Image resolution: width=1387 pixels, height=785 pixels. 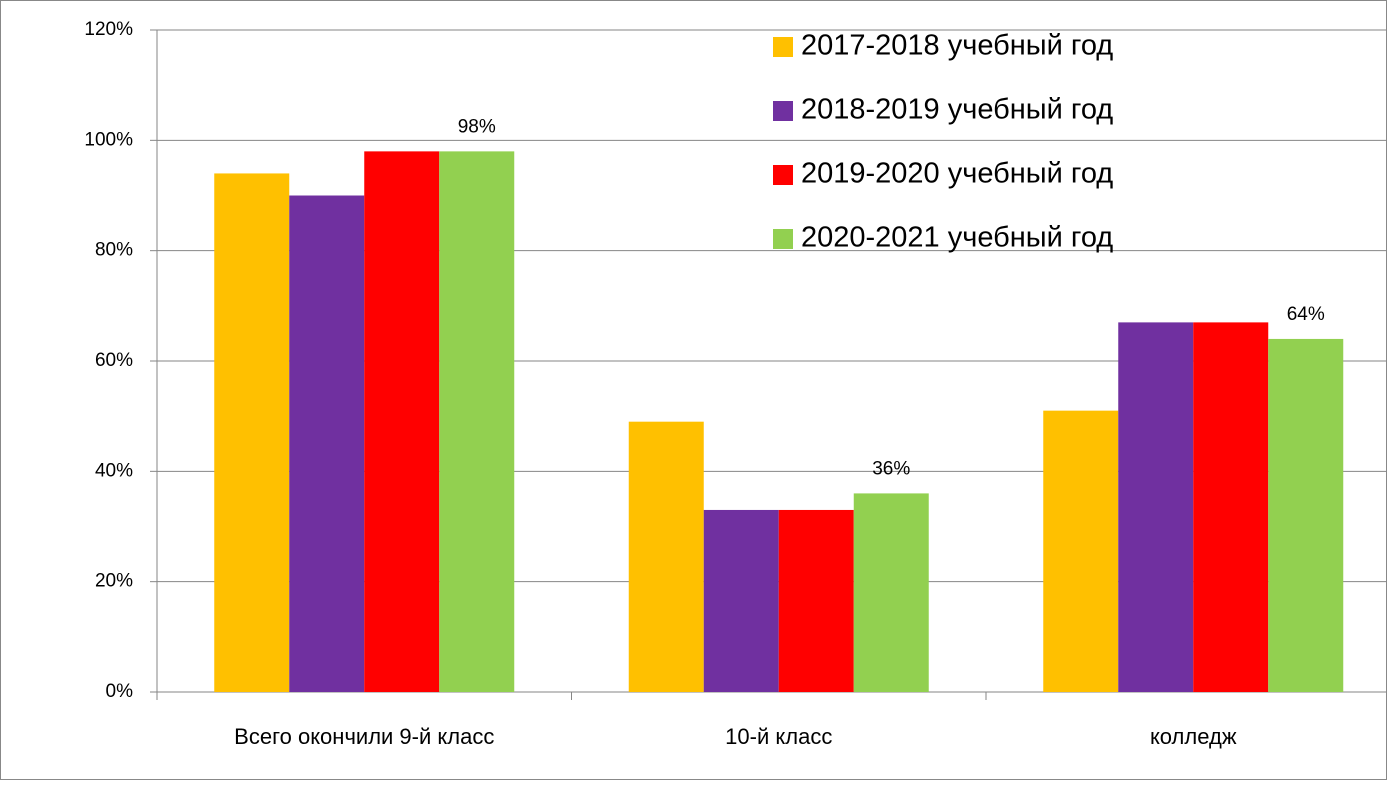 I want to click on legend-label: 2019-2020 учебный год, so click(x=957, y=174).